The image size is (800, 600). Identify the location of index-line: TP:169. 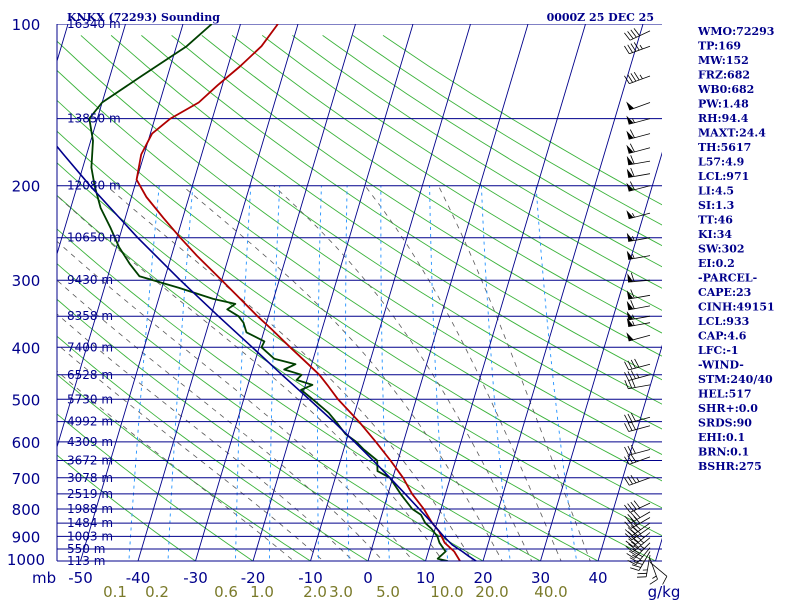
(719, 46).